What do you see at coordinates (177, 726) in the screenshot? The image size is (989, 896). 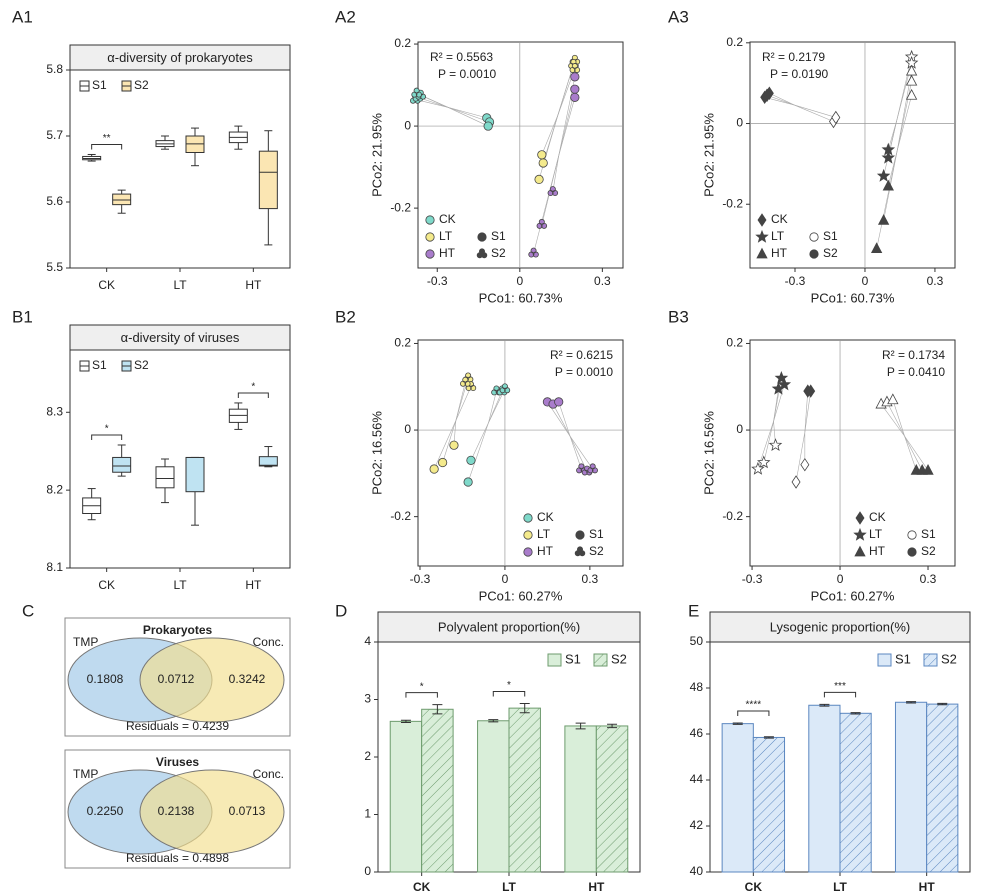 I see `residuals: Residuals = 0.4239` at bounding box center [177, 726].